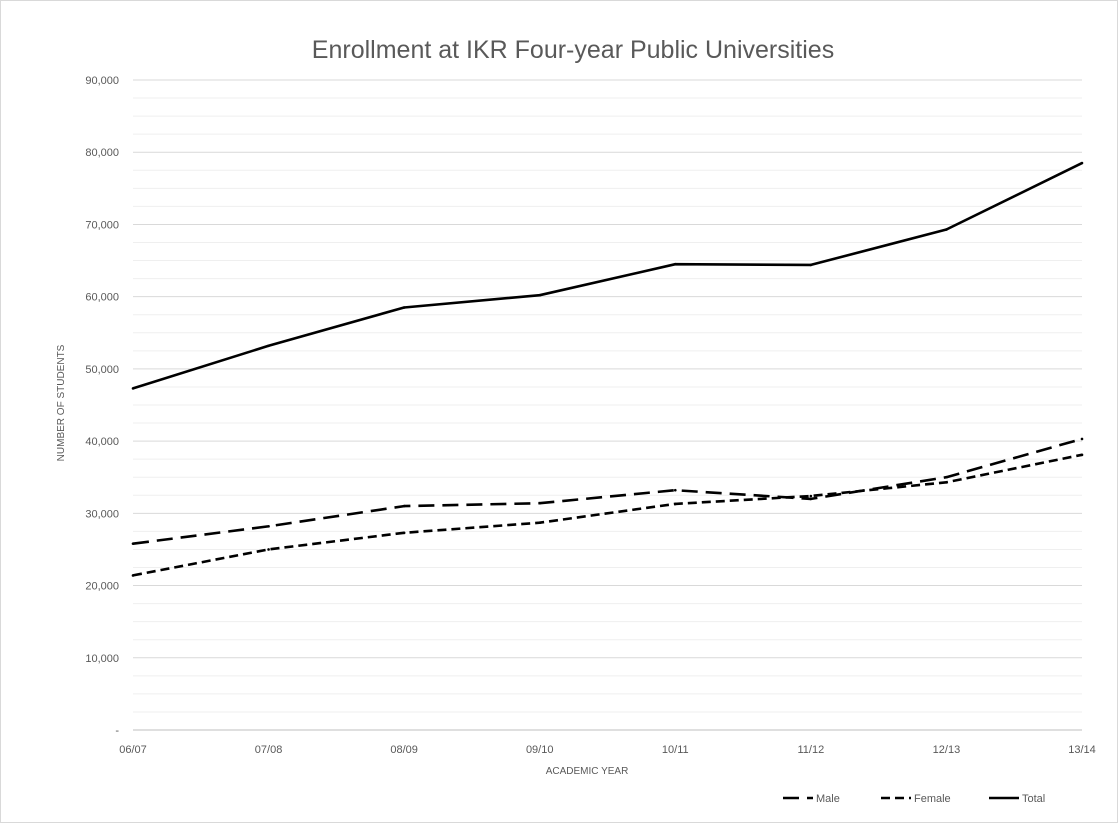 The width and height of the screenshot is (1118, 823). Describe the element at coordinates (269, 750) in the screenshot. I see `x-tick-label: 07/08` at that location.